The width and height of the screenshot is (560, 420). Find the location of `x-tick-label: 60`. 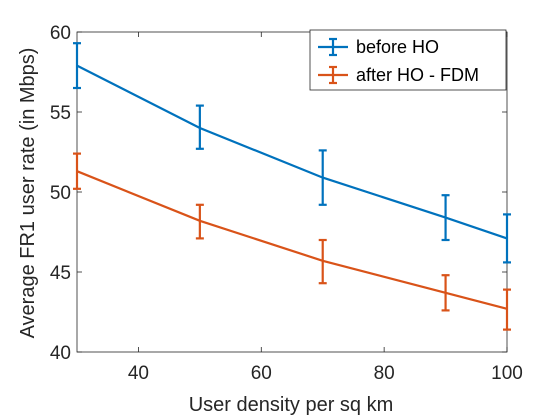

x-tick-label: 60 is located at coordinates (261, 373).